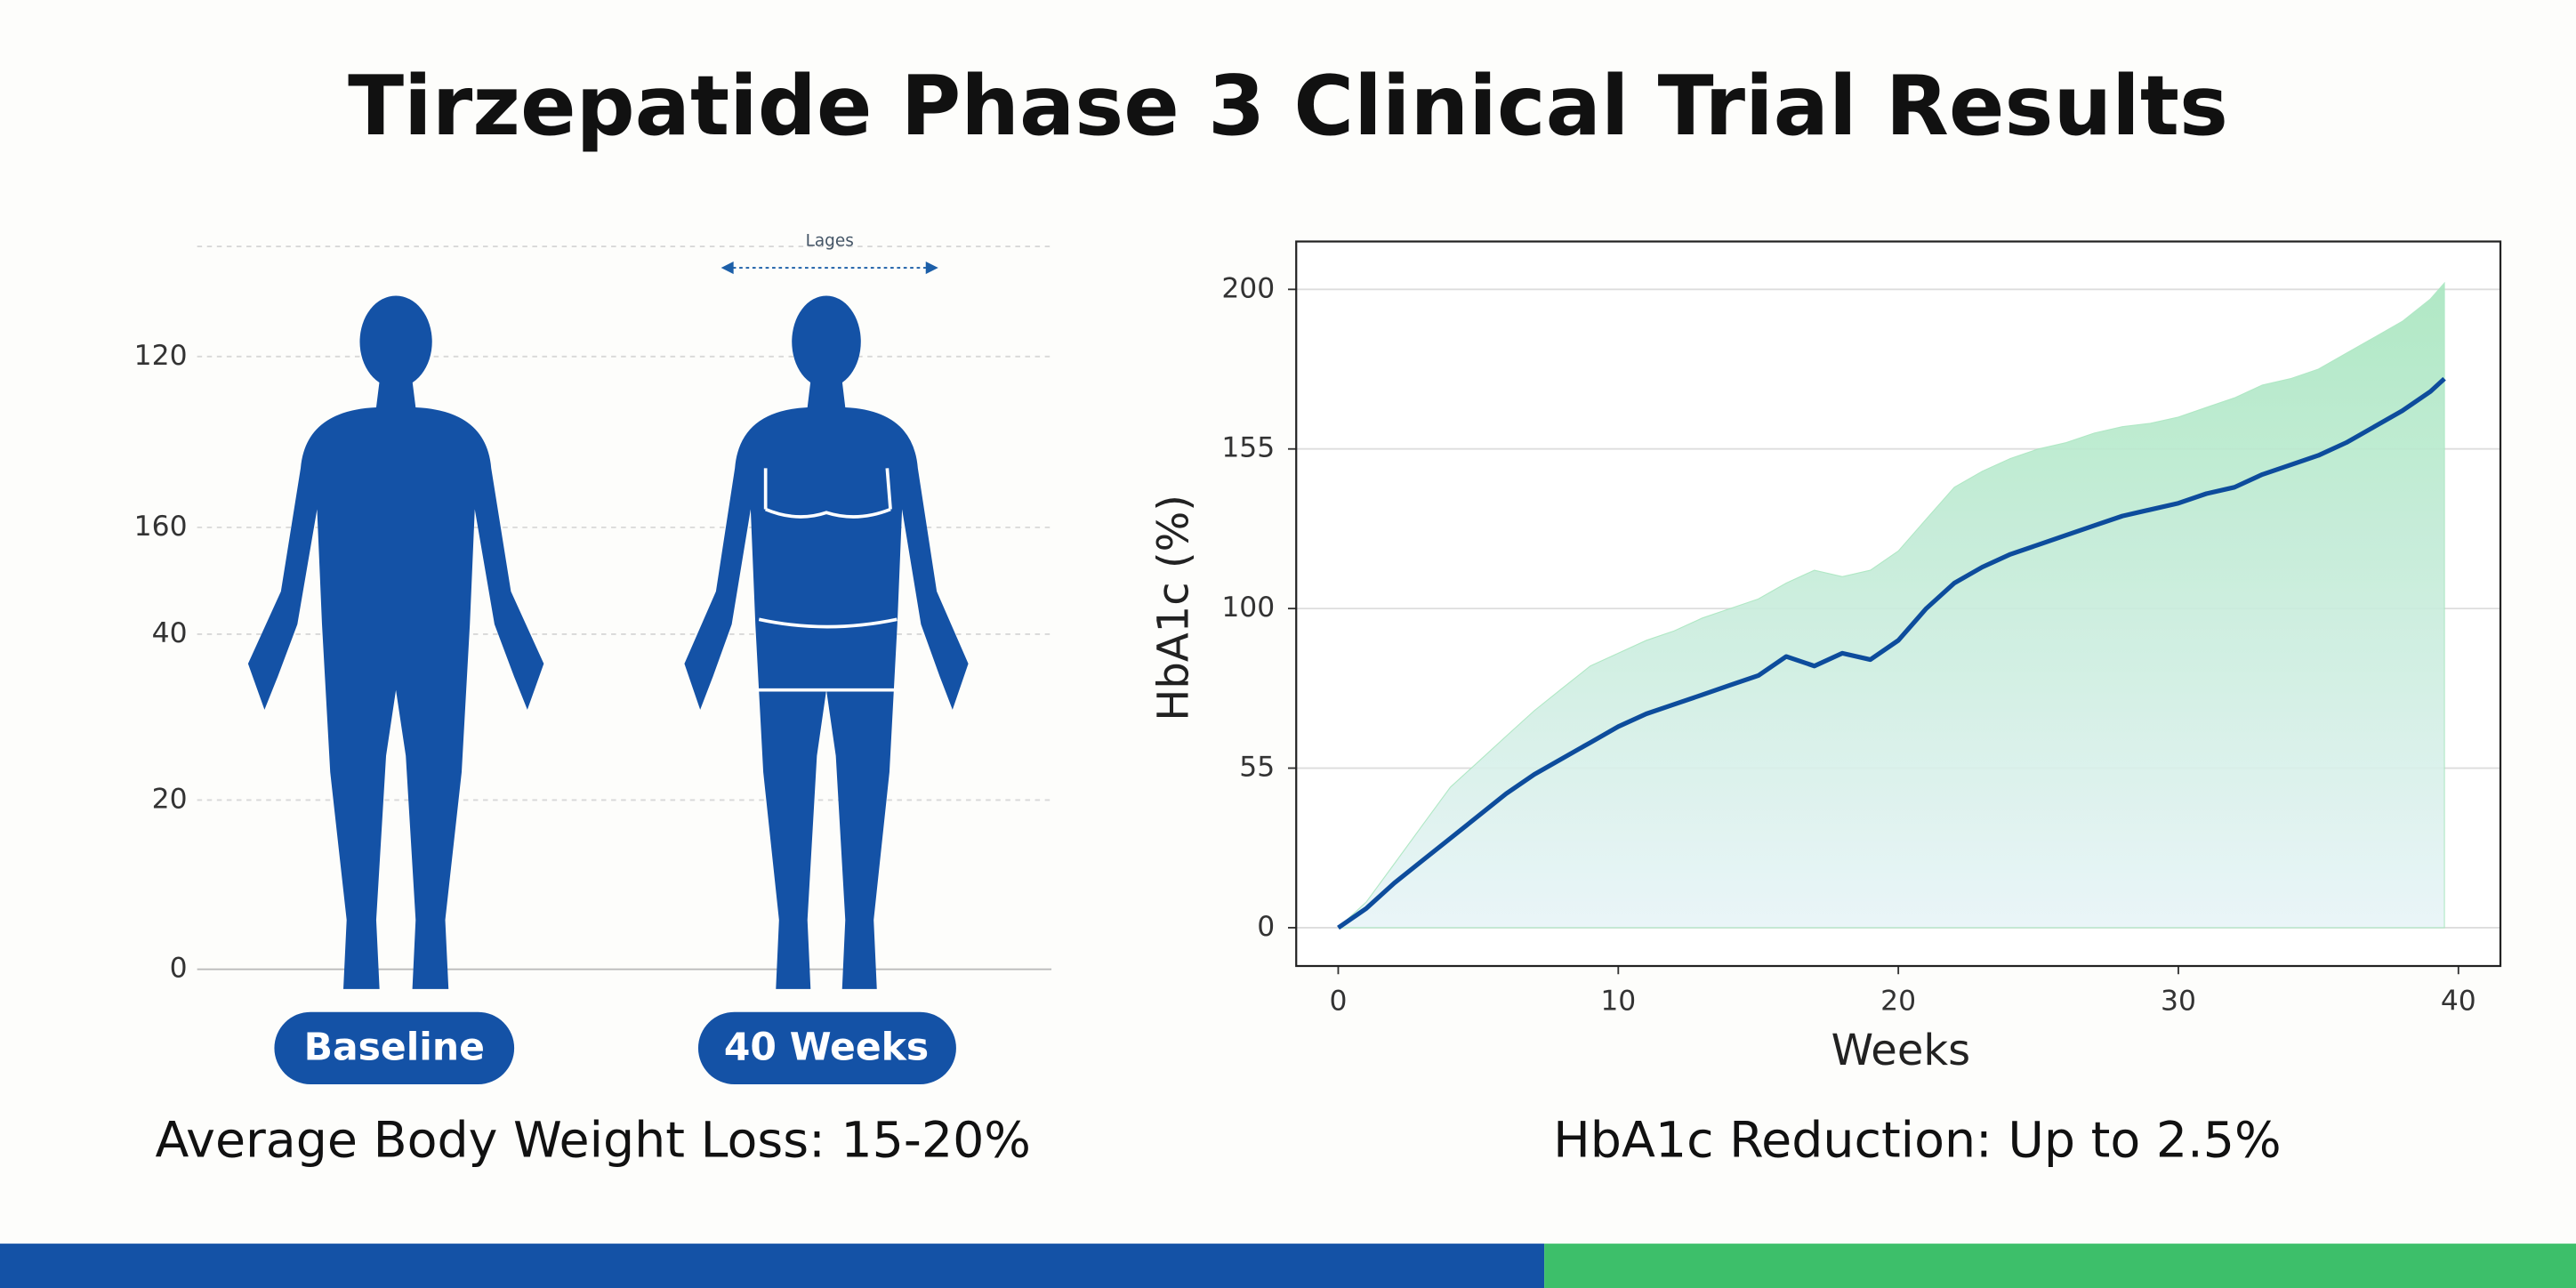 The width and height of the screenshot is (2576, 1288). What do you see at coordinates (2458, 1002) in the screenshot?
I see `x-tick-label: 40` at bounding box center [2458, 1002].